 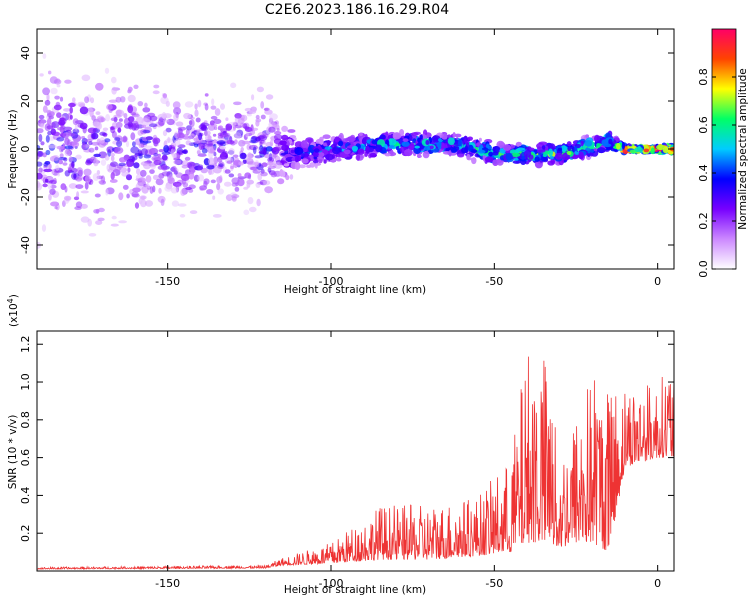 What do you see at coordinates (331, 281) in the screenshot?
I see `tick-label: -100` at bounding box center [331, 281].